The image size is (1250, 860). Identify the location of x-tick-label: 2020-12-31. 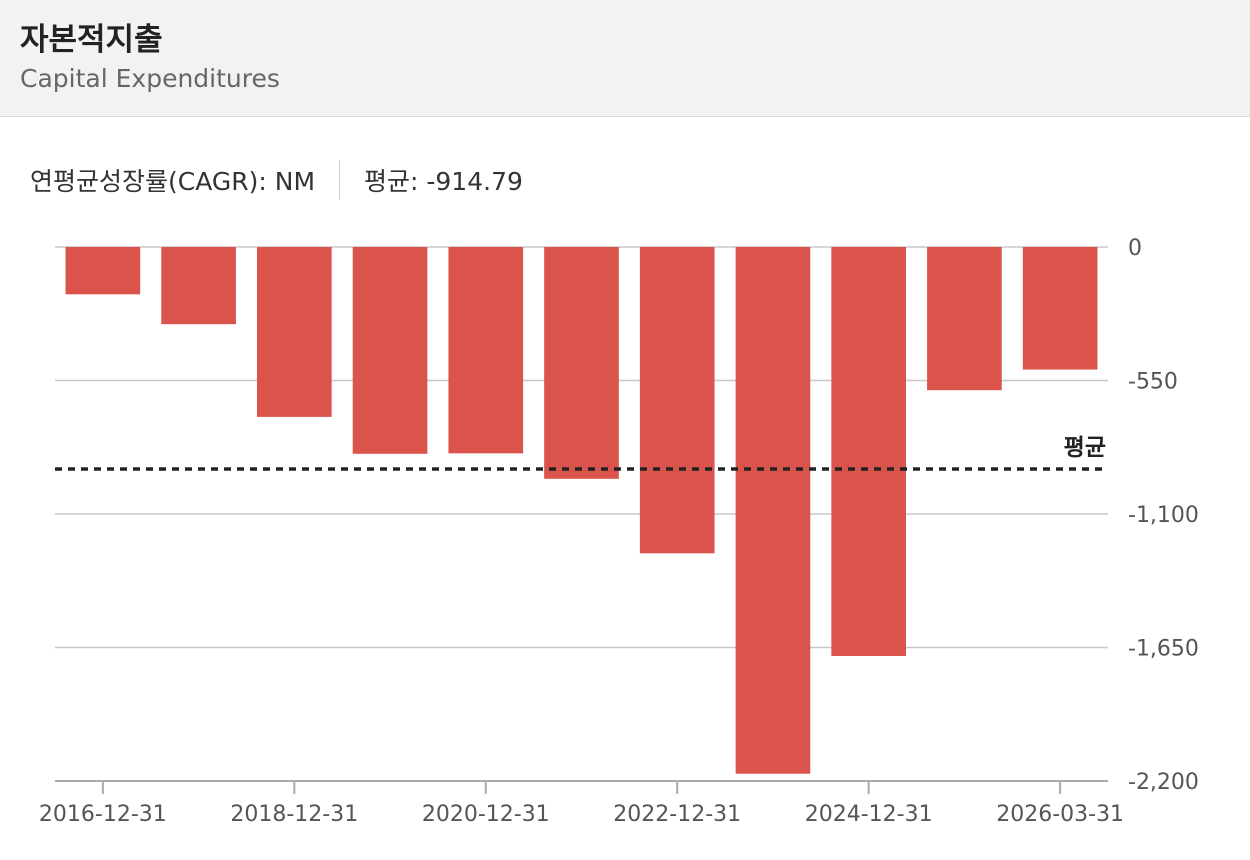
(486, 814).